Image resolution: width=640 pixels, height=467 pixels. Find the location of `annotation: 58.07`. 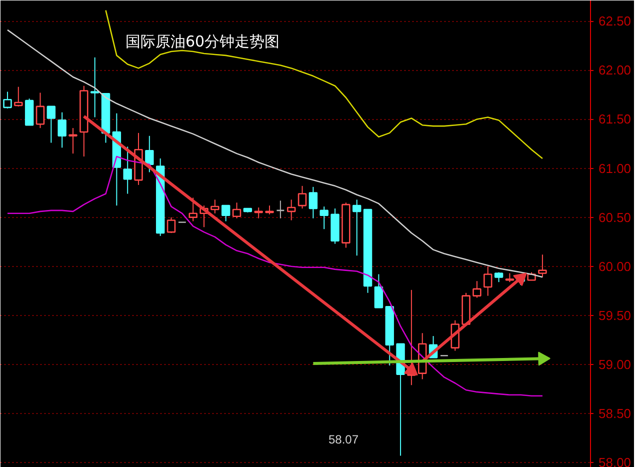

annotation: 58.07 is located at coordinates (343, 439).